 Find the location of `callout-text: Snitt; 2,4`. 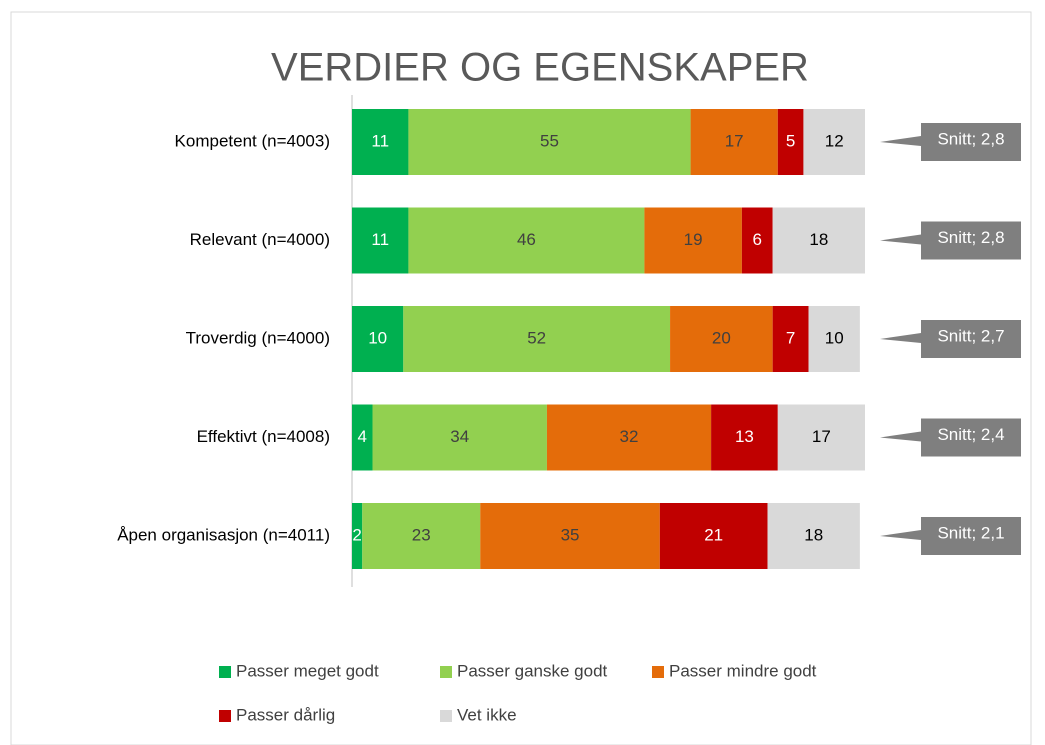

callout-text: Snitt; 2,4 is located at coordinates (970, 434).